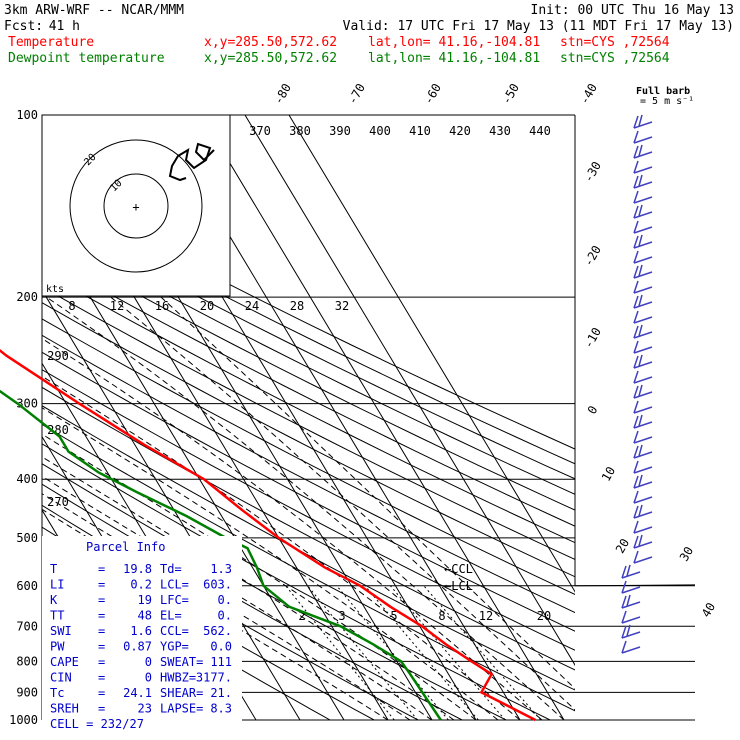 This screenshot has width=740, height=740. I want to click on pressure-label: 100, so click(27, 115).